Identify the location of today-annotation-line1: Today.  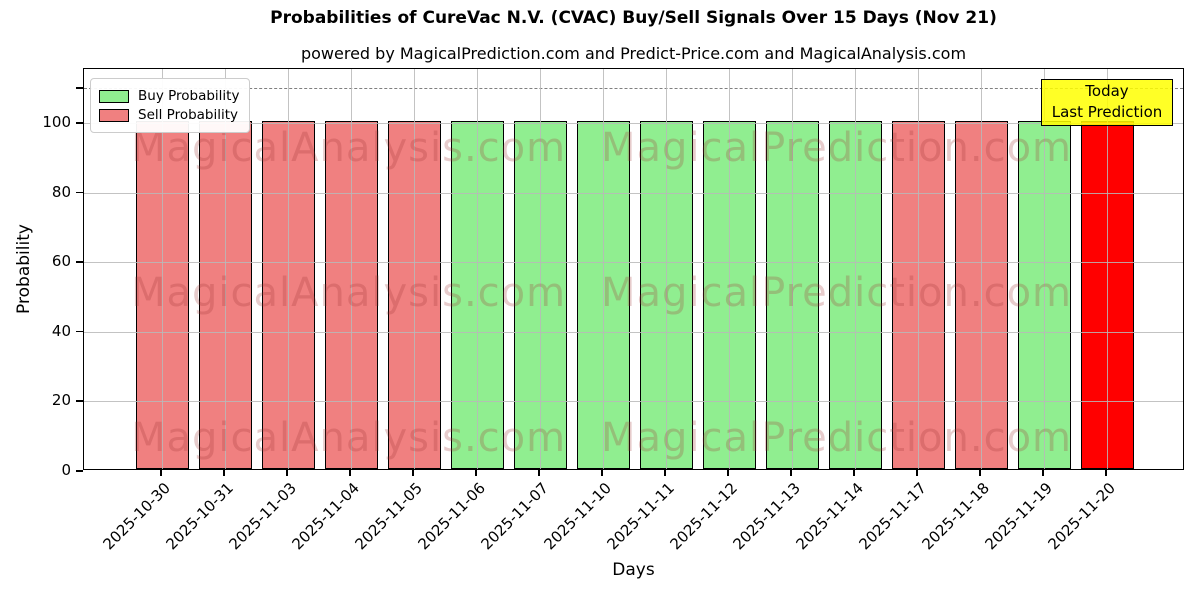
(1107, 91).